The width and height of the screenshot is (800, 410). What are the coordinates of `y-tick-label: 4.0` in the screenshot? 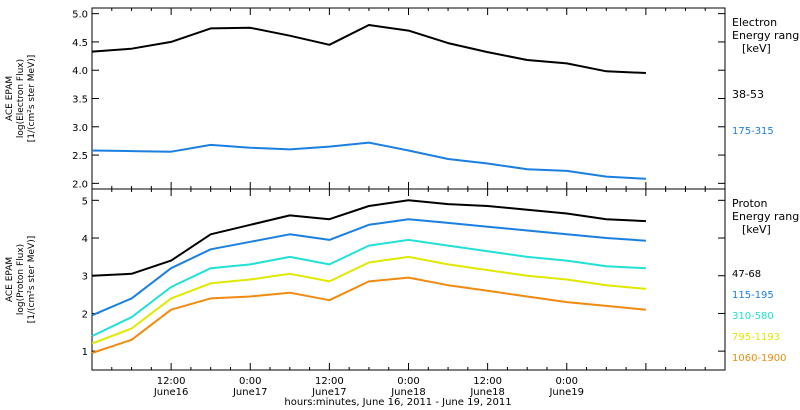 It's located at (80, 71).